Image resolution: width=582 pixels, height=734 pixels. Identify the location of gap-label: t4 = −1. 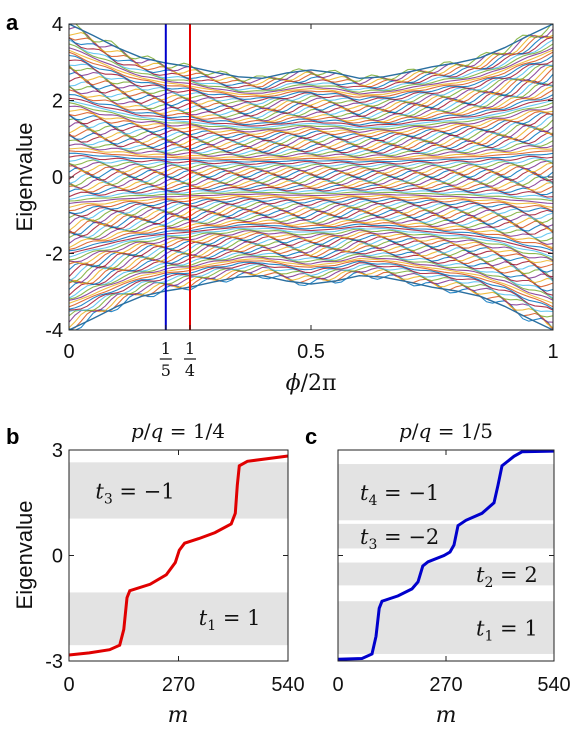
(399, 495).